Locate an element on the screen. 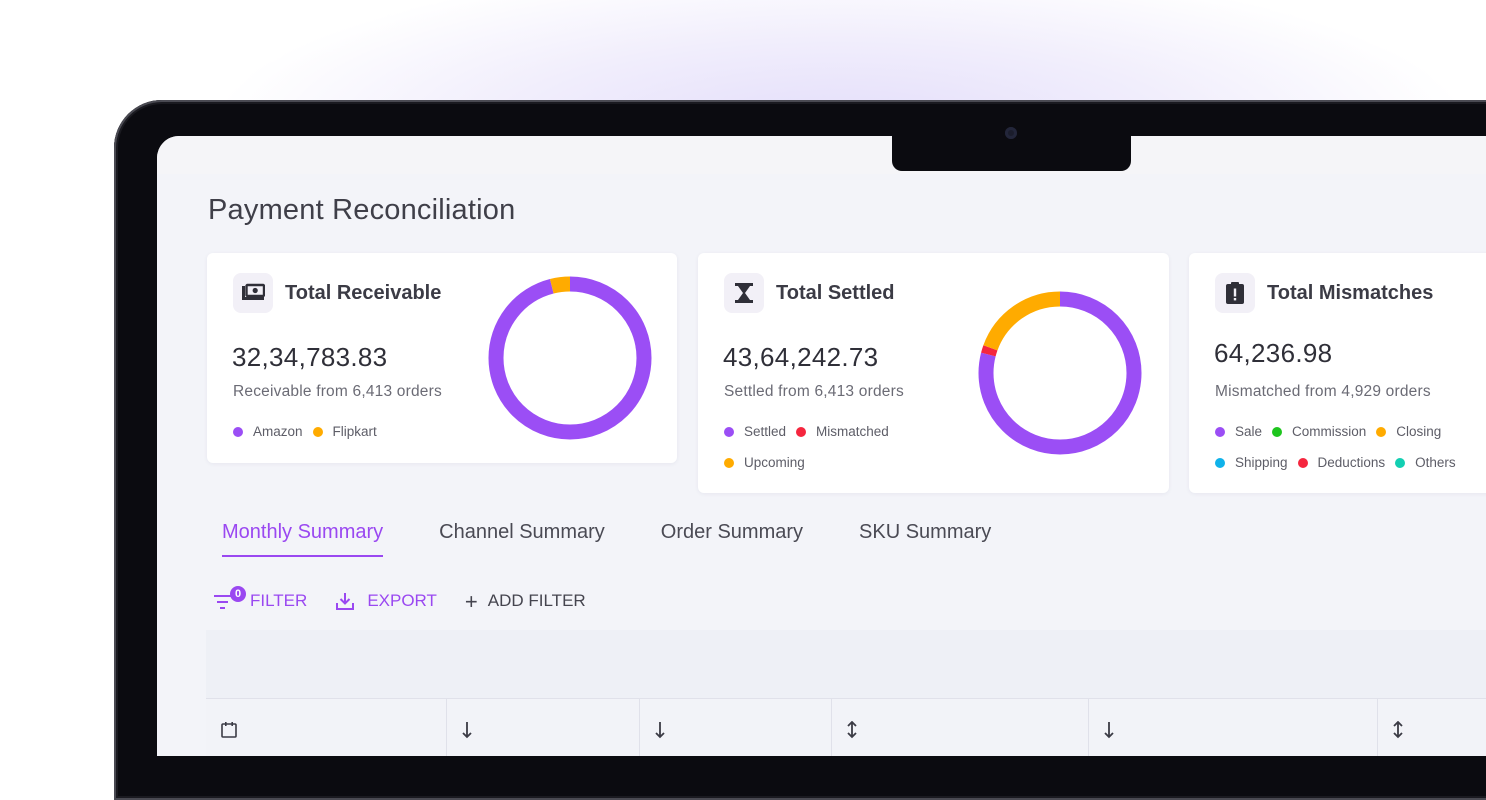  filter-icon is located at coordinates (222, 602).